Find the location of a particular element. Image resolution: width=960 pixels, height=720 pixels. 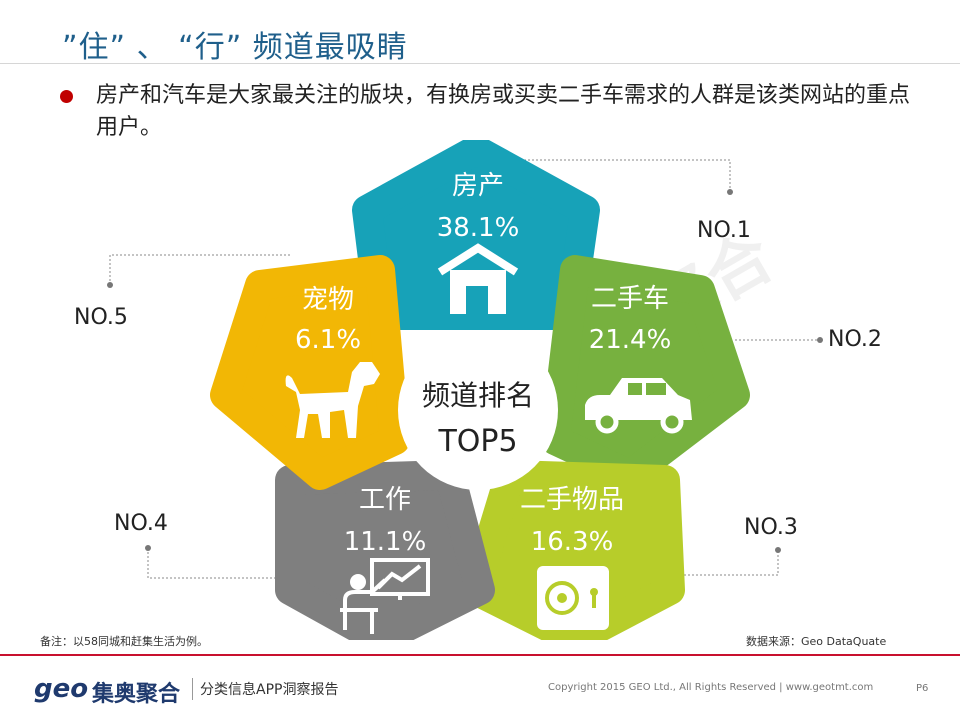

data-source: 数据来源：Geo DataQuate is located at coordinates (816, 641).